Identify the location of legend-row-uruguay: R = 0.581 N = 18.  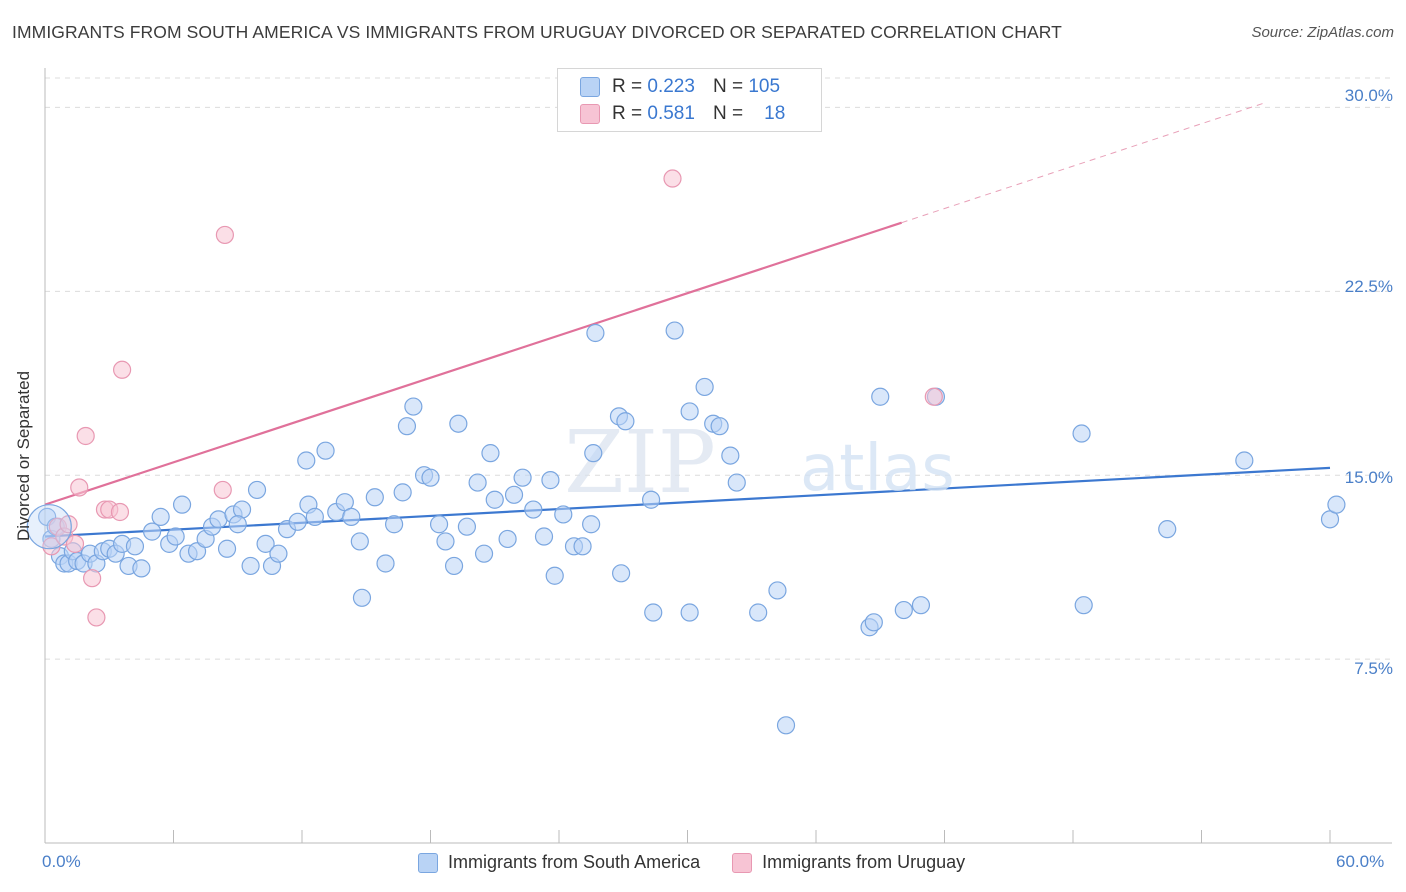
(682, 114).